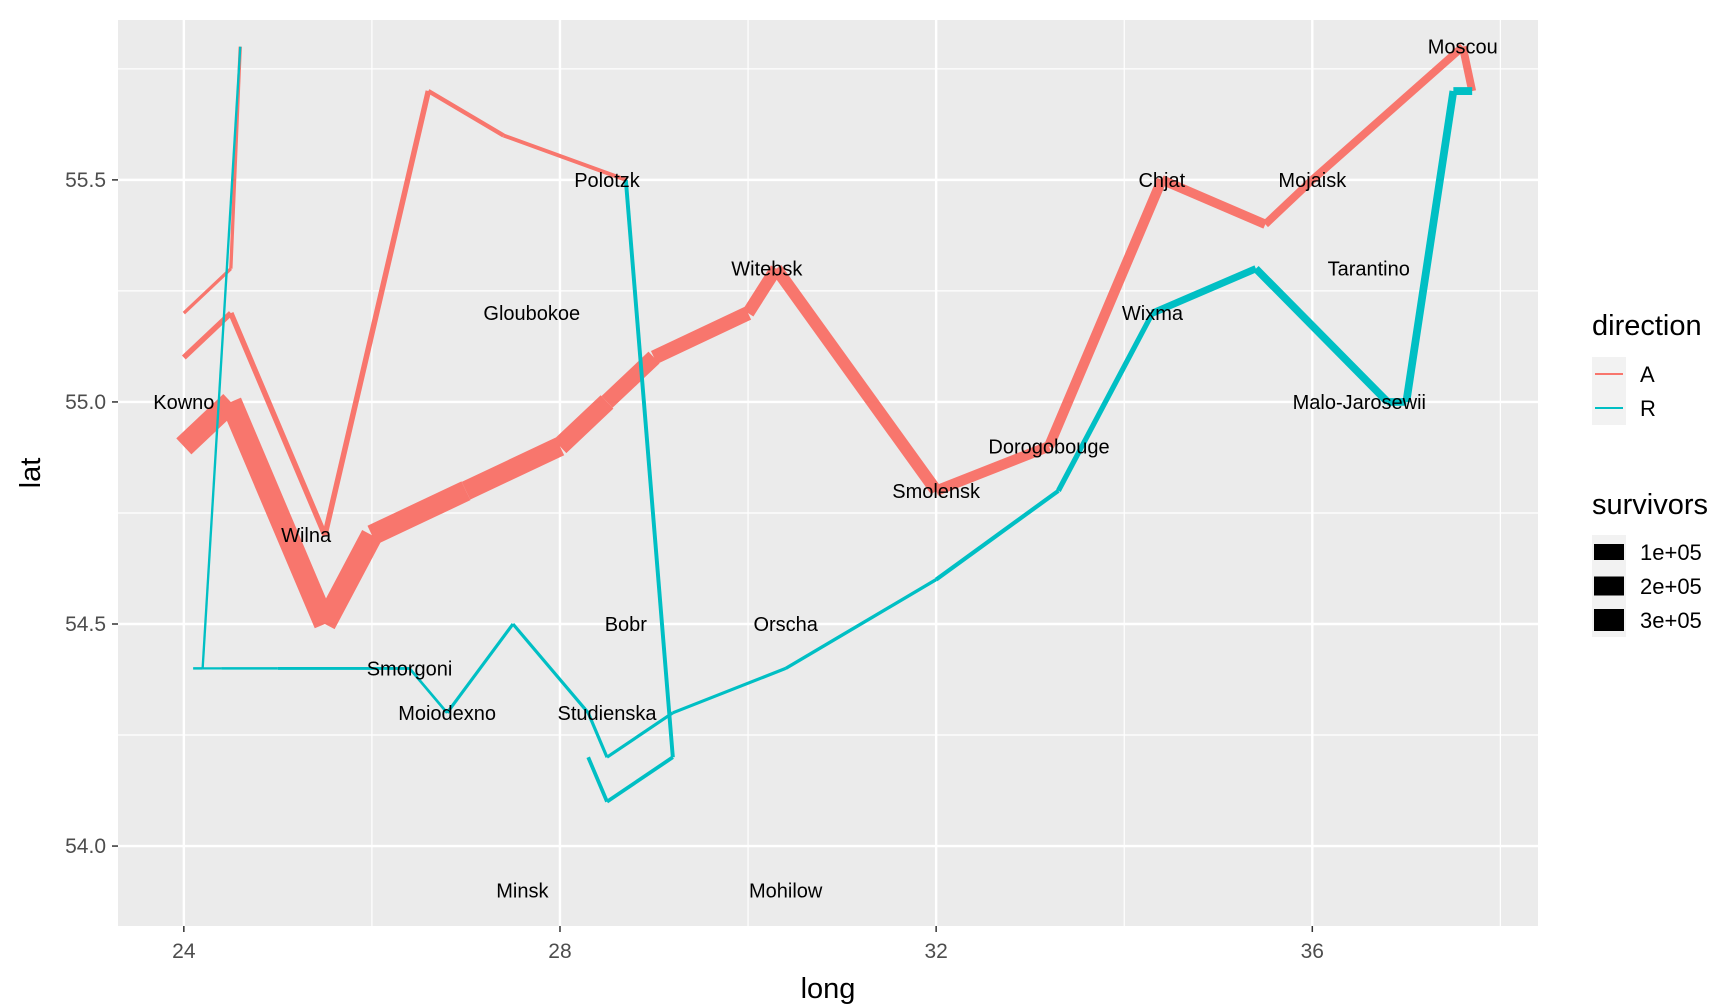  What do you see at coordinates (1312, 181) in the screenshot?
I see `city-label: Mojaisk` at bounding box center [1312, 181].